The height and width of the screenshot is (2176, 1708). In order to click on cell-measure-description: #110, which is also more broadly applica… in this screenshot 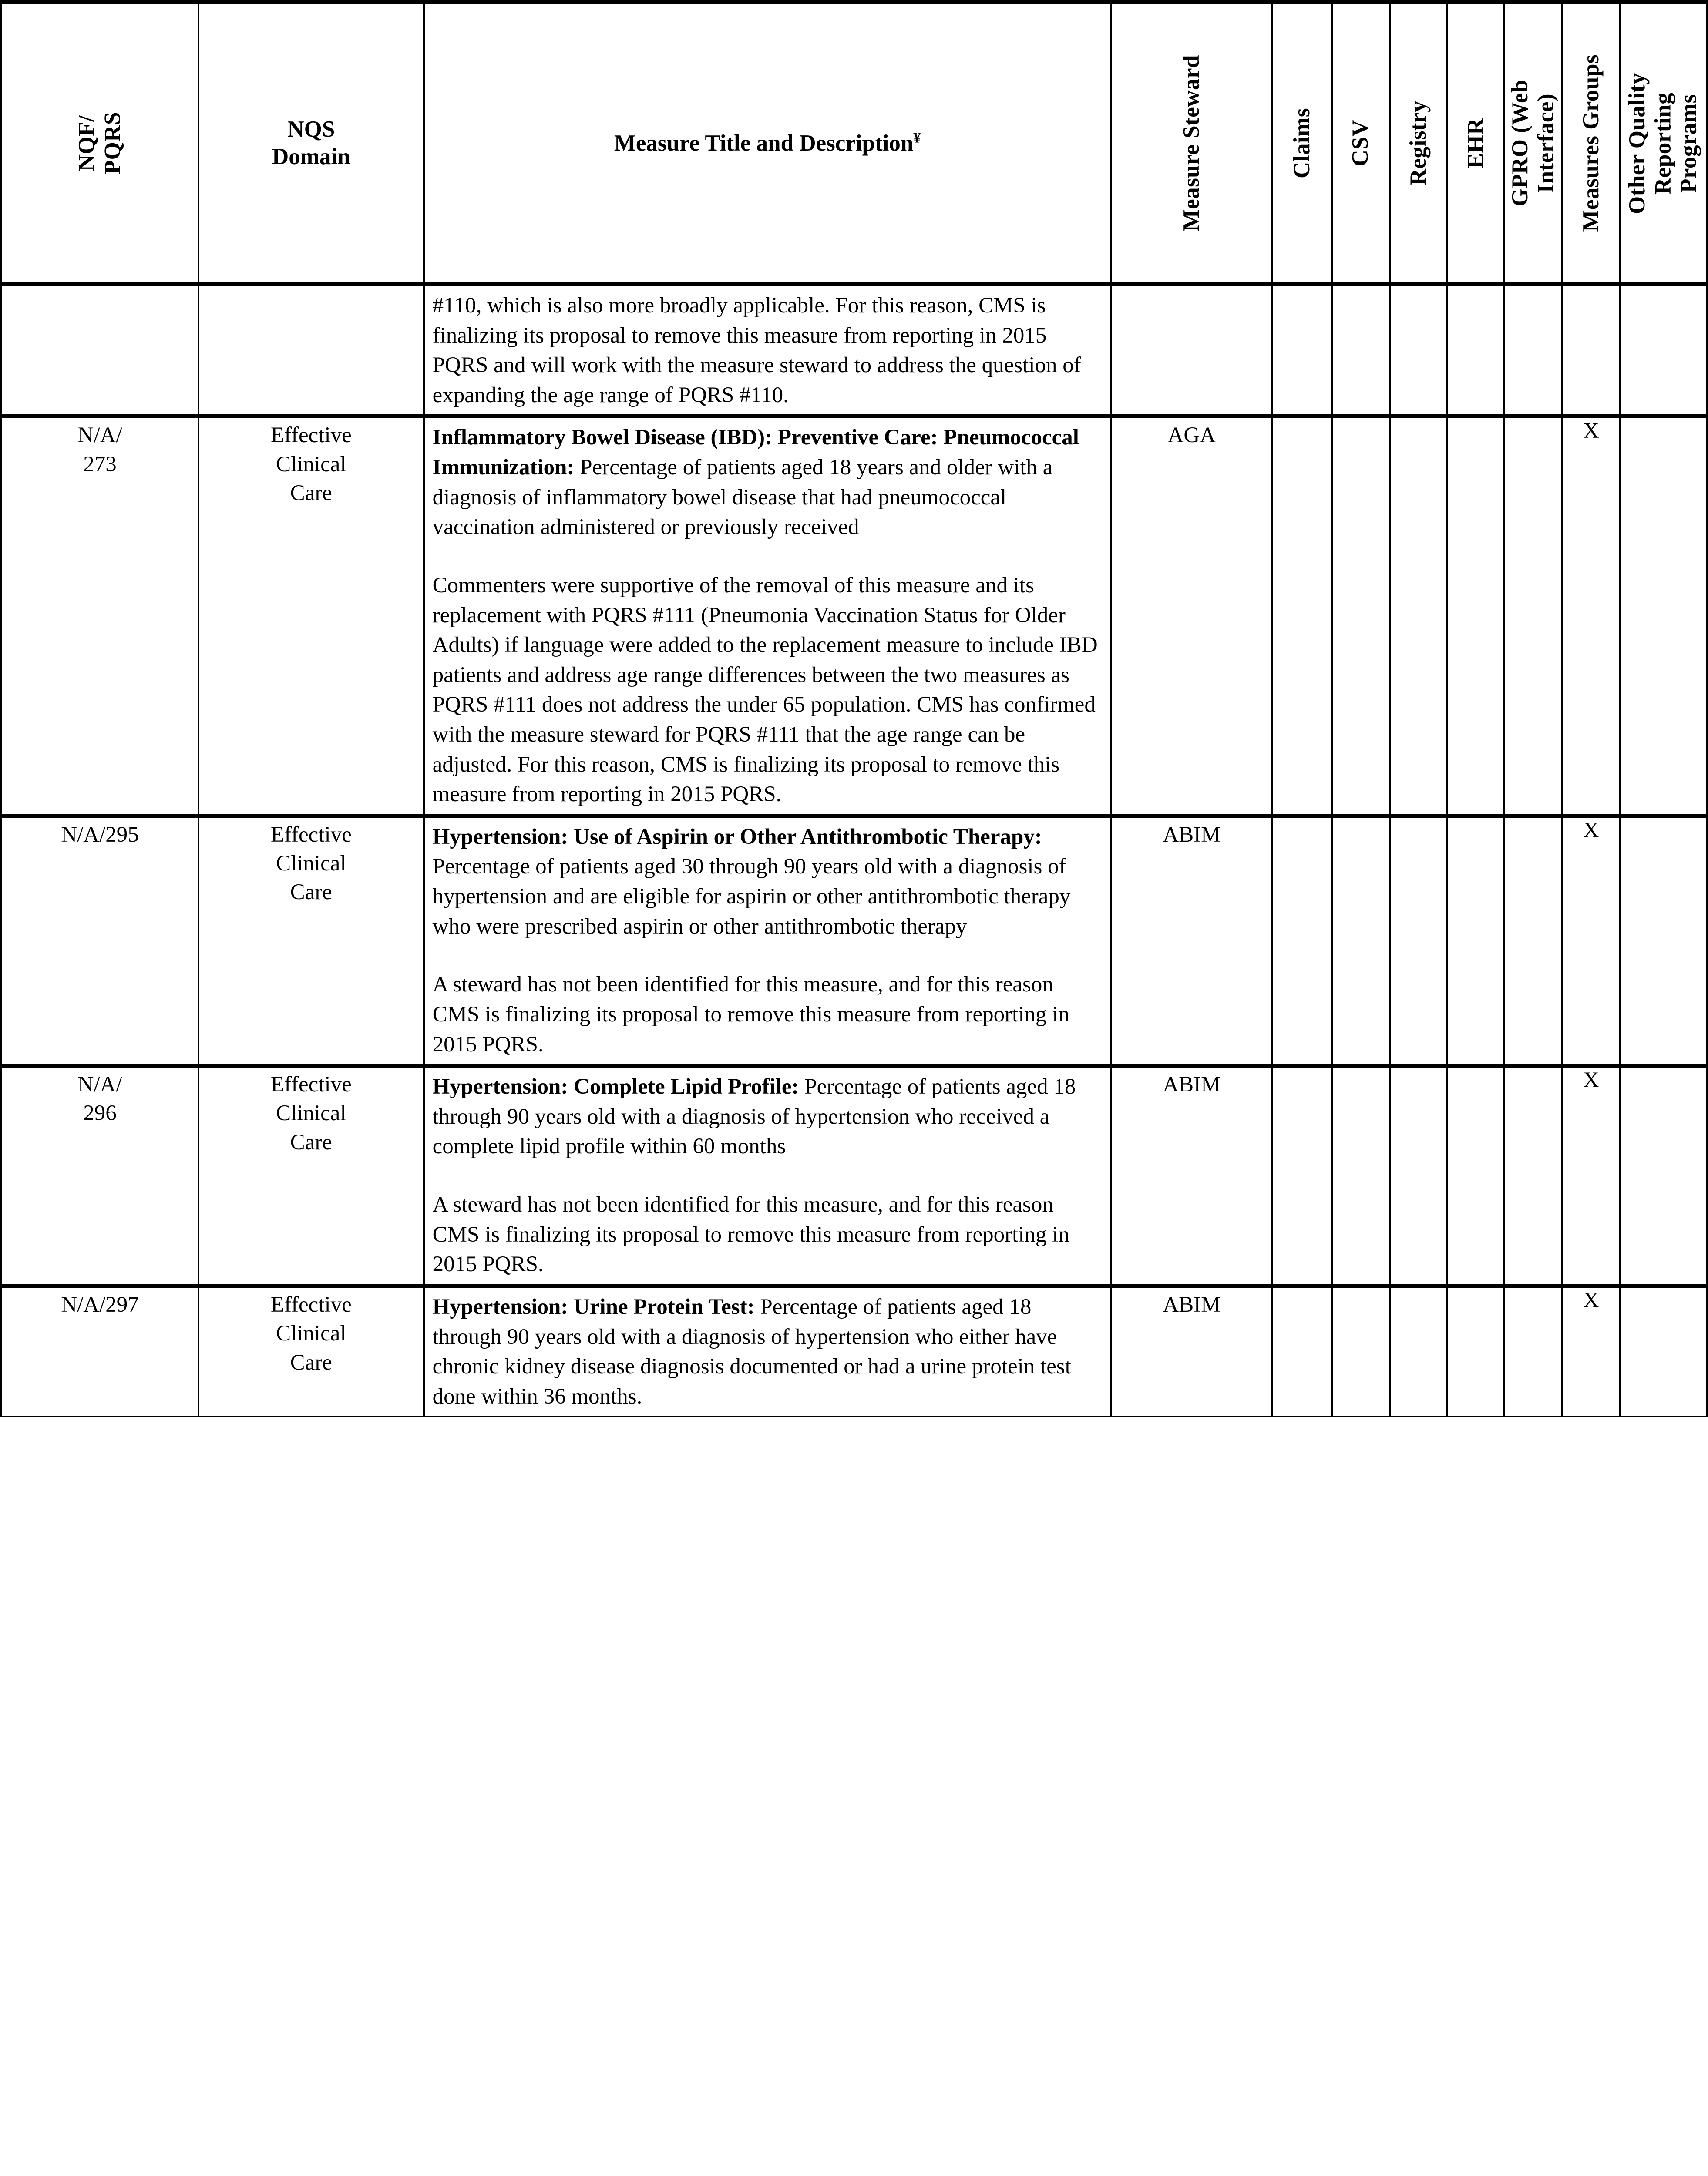, I will do `click(767, 350)`.